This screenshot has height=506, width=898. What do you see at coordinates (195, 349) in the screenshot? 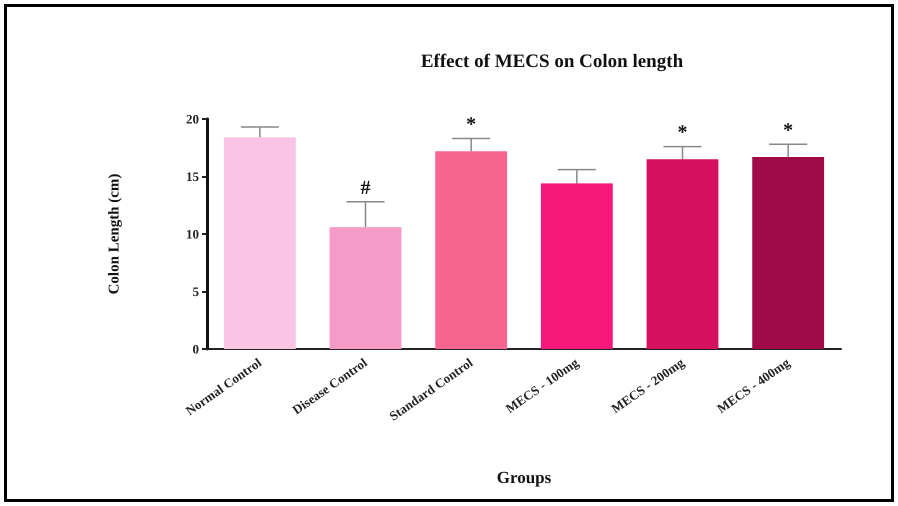
I see `y-tick-label: 0` at bounding box center [195, 349].